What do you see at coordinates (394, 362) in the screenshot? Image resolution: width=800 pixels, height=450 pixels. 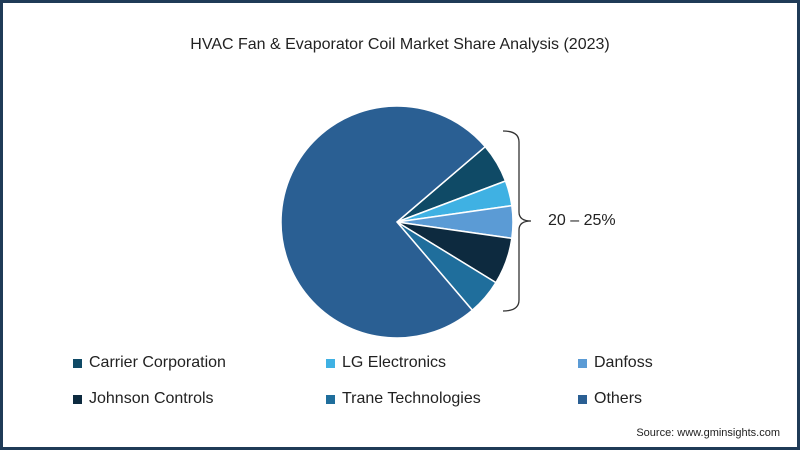 I see `legend-label: LG Electronics` at bounding box center [394, 362].